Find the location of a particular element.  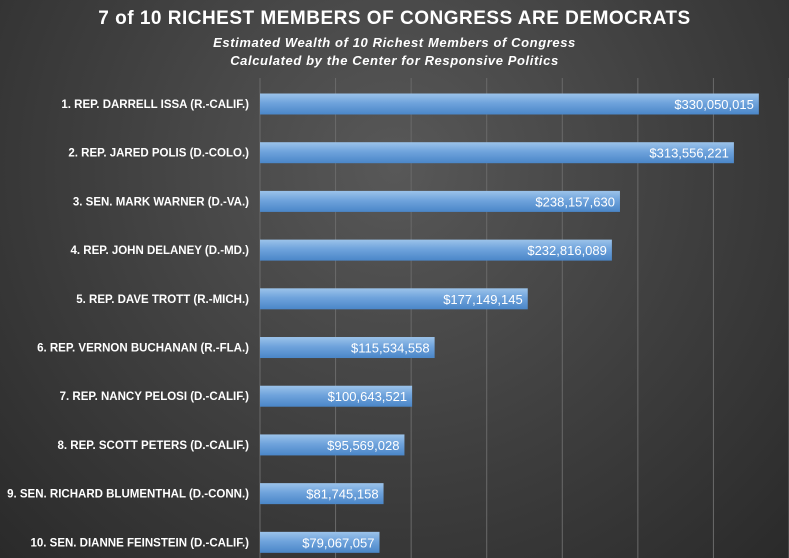

category-label: 7. REP. NANCY PELOSI (D.-CALIF.) is located at coordinates (155, 397).